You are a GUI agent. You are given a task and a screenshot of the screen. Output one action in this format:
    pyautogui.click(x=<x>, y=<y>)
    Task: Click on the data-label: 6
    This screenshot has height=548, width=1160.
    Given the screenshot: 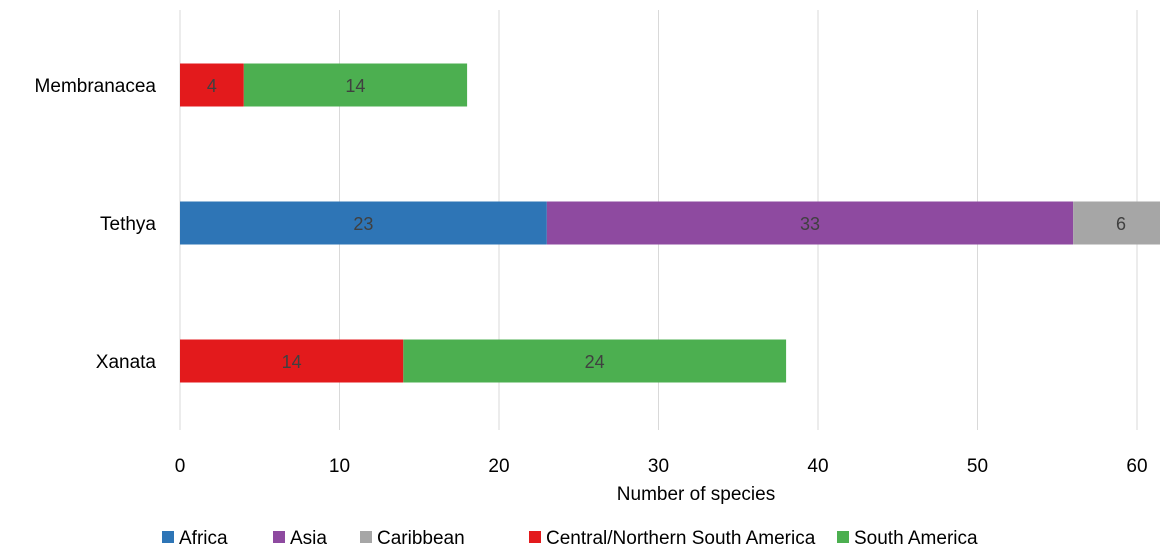 What is the action you would take?
    pyautogui.click(x=1121, y=224)
    